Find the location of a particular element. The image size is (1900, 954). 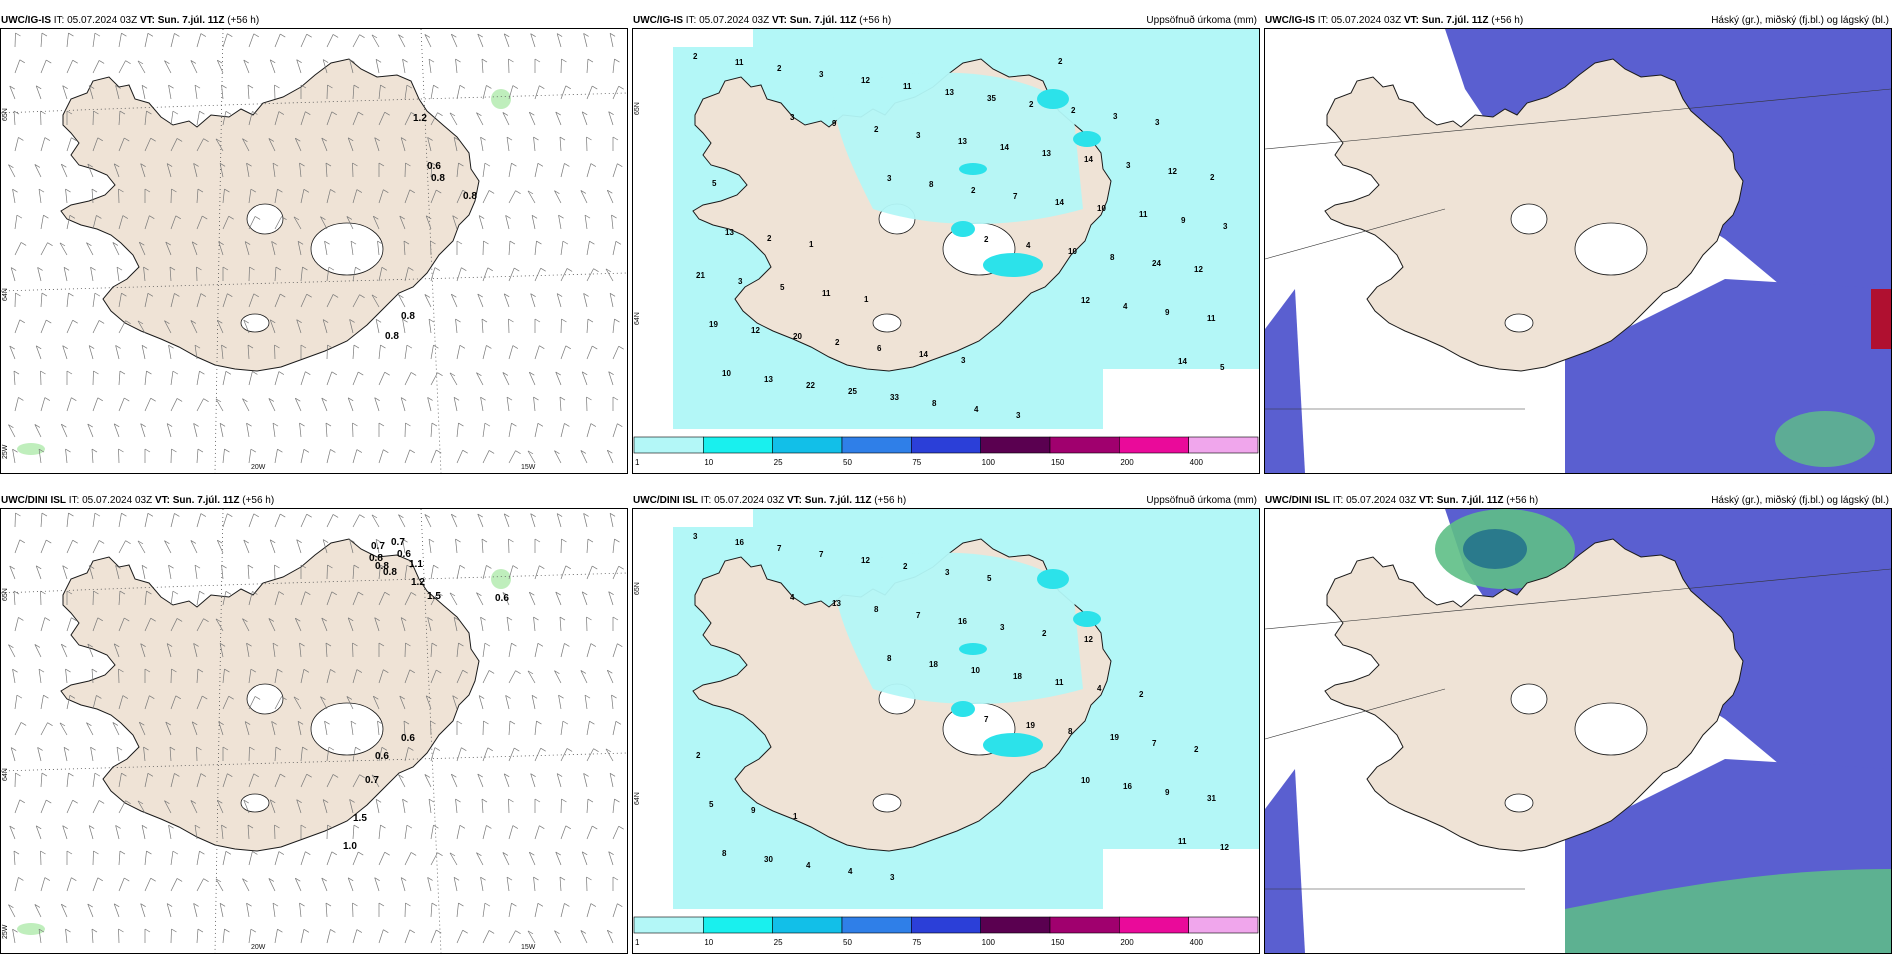

valid-time: Sun. 7.júl. 11Z is located at coordinates (838, 500).